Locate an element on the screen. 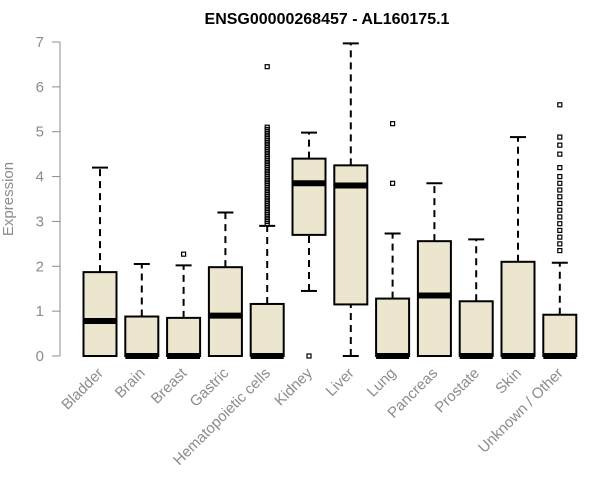 This screenshot has height=500, width=600. x-tick-label: Kidney is located at coordinates (293, 386).